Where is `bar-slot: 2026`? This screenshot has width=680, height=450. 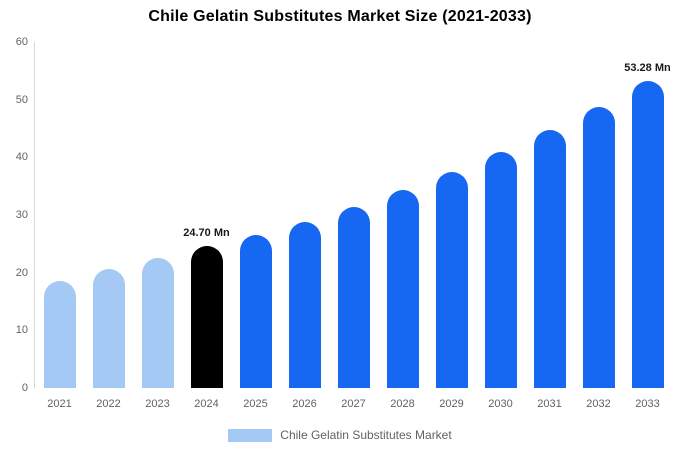 bar-slot: 2026 is located at coordinates (304, 226).